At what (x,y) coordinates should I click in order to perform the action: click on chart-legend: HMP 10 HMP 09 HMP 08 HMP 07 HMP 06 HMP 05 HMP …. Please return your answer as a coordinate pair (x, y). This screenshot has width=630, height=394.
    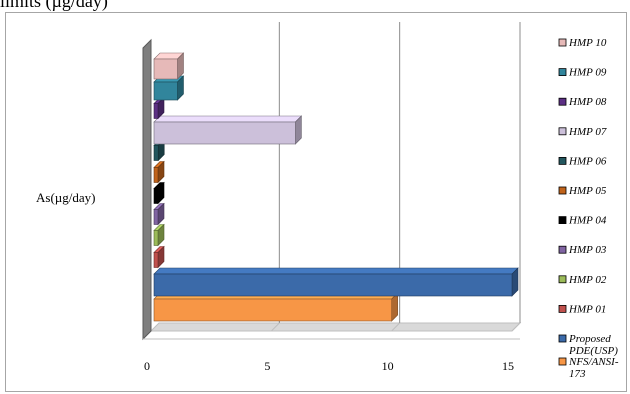
    Looking at the image, I should click on (588, 208).